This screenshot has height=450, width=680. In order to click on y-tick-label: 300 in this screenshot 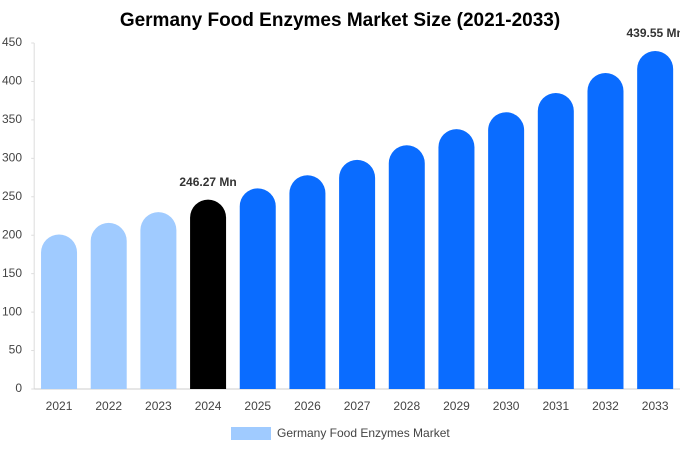, I will do `click(12, 158)`.